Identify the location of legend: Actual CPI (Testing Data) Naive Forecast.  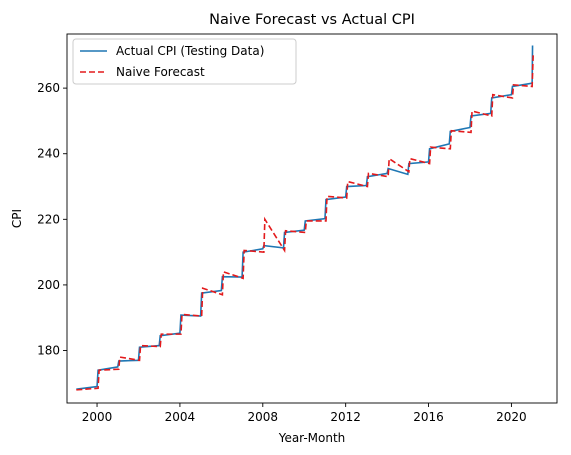
(184, 61).